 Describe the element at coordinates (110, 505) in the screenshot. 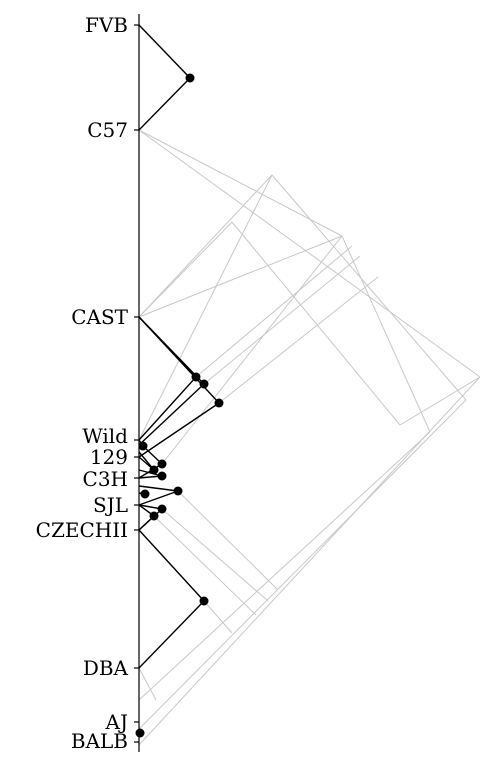

I see `leaf-label-sjl: SJL` at that location.